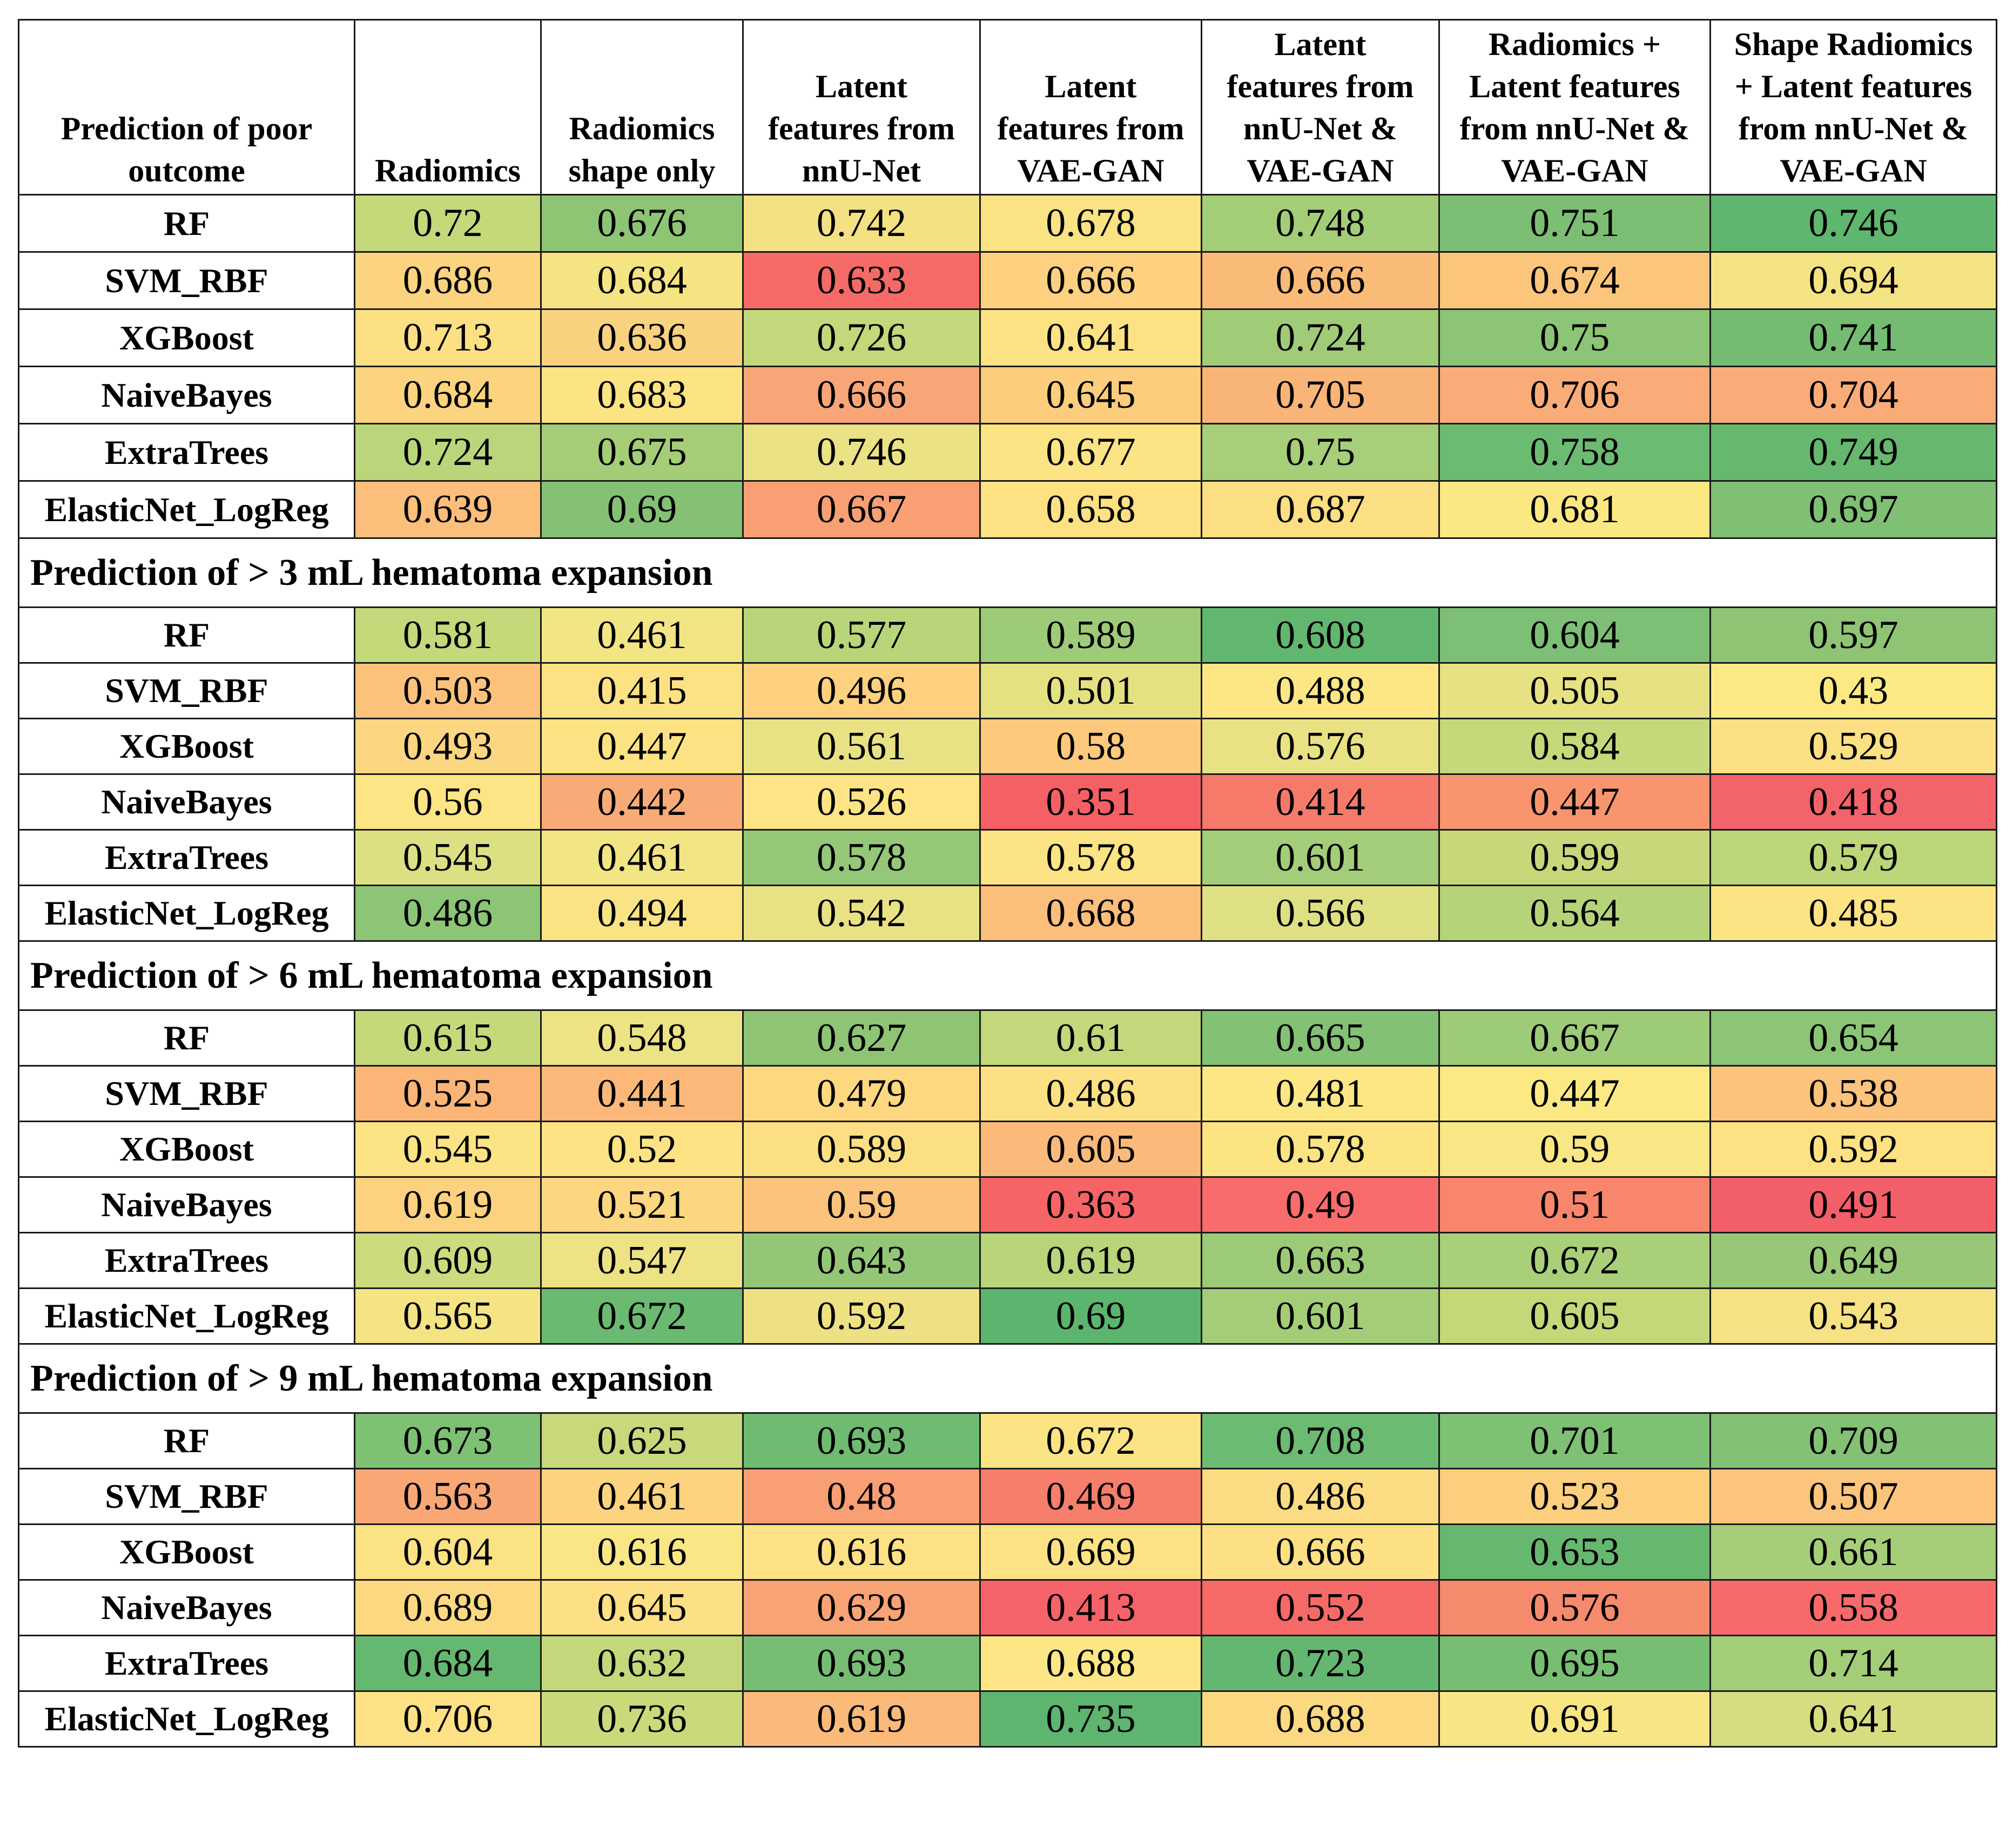 Image resolution: width=2013 pixels, height=1848 pixels. I want to click on table-row: RF 0.615 0.548 0.627 0.61 0.665 0.667 0.654, so click(1007, 1038).